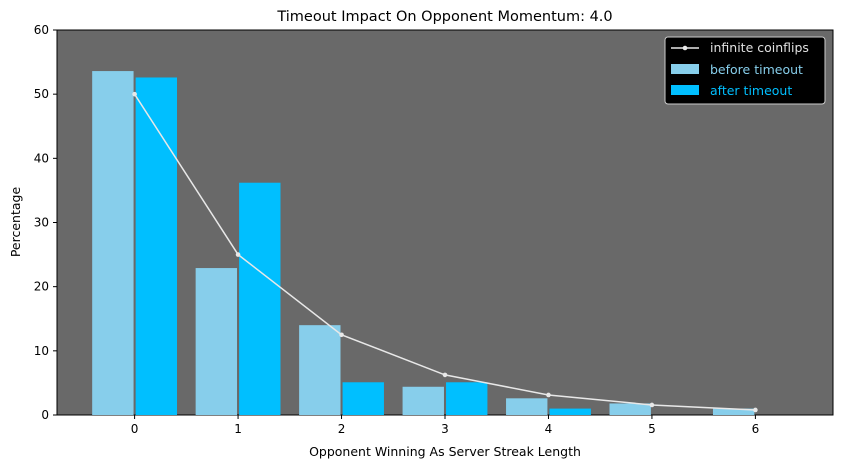 The image size is (842, 472). Describe the element at coordinates (15, 222) in the screenshot. I see `y-axis-label: Percentage` at that location.